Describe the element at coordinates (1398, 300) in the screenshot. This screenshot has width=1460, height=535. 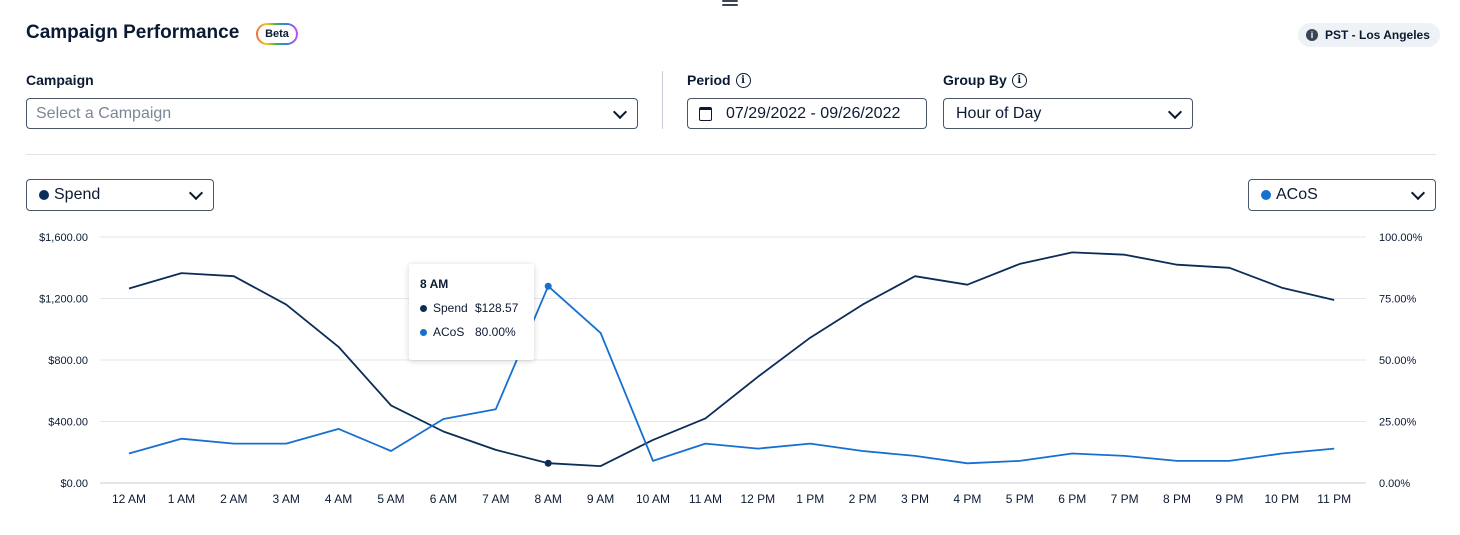
I see `y-right-tick-label: 75.00%` at that location.